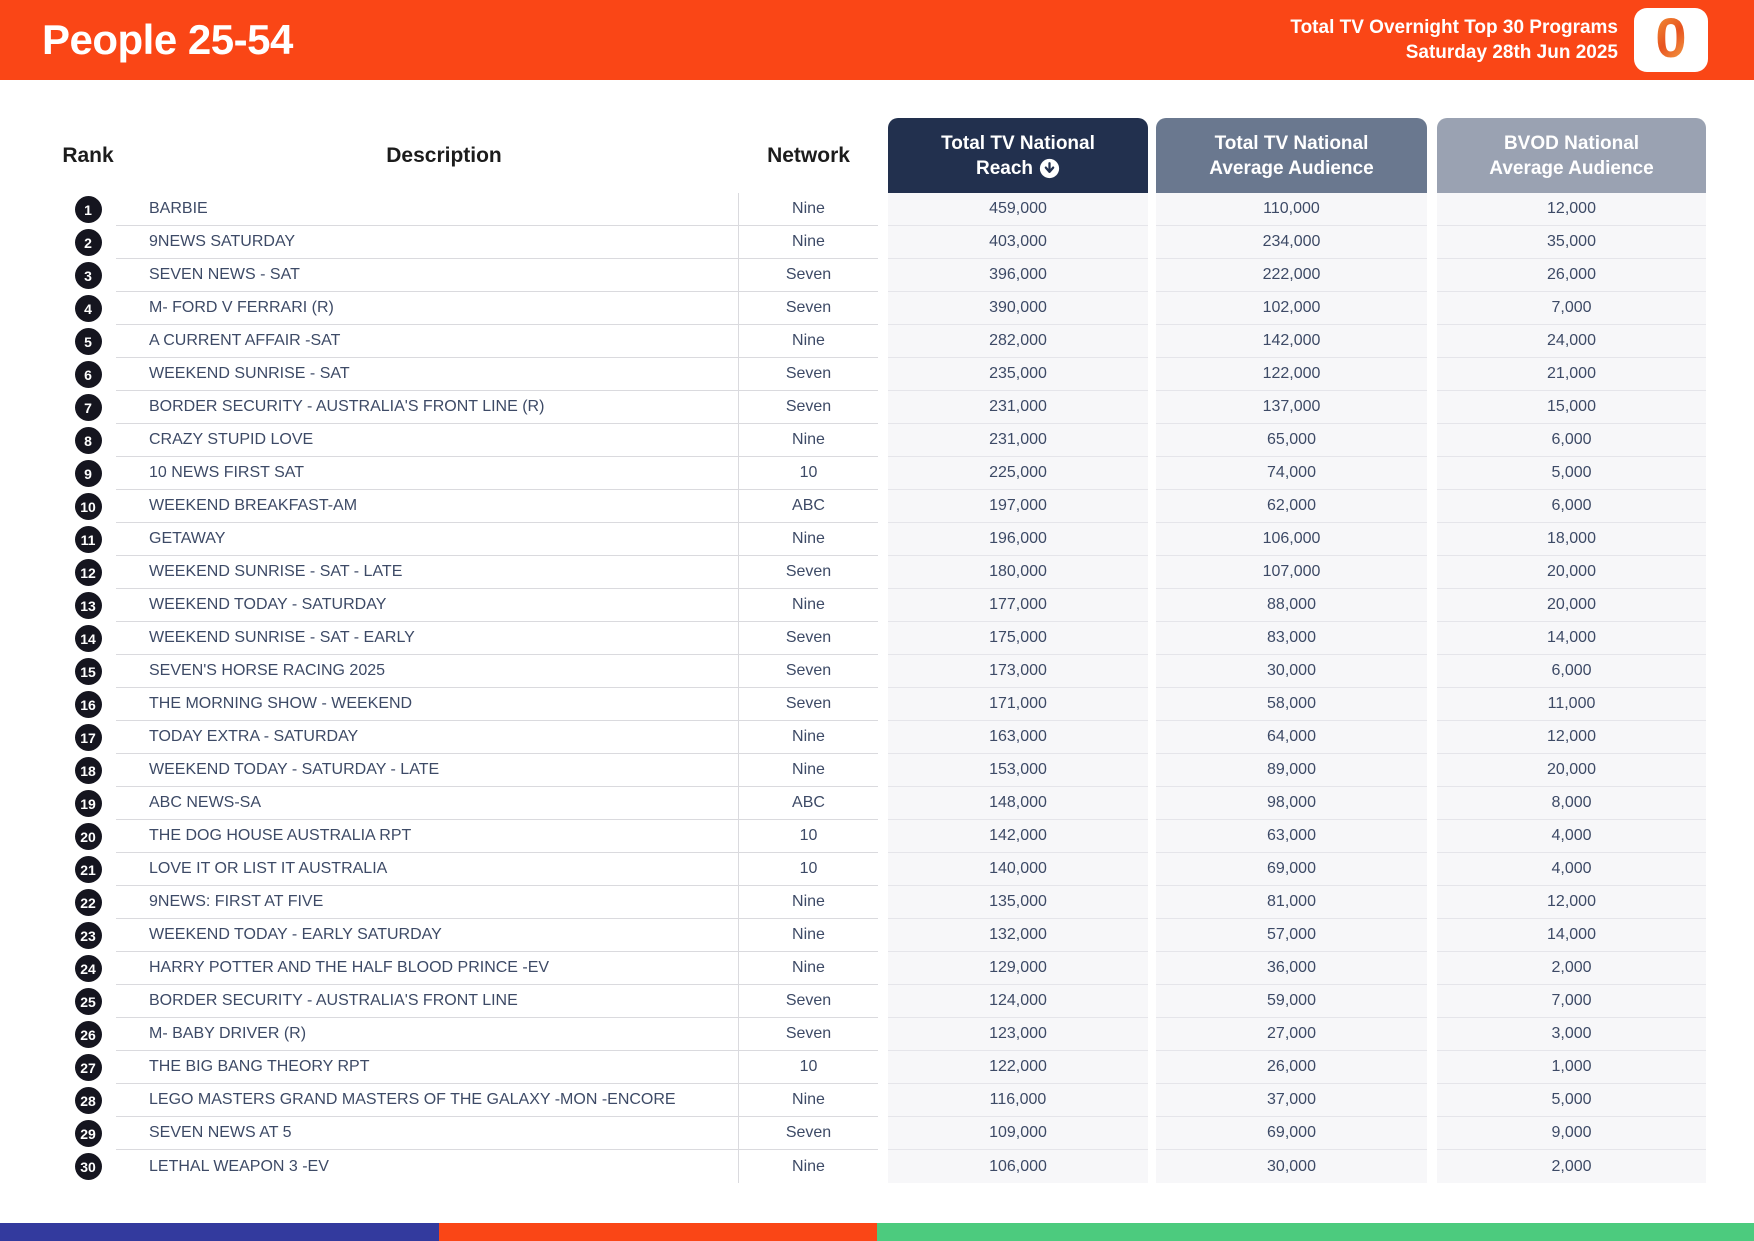  Describe the element at coordinates (808, 155) in the screenshot. I see `col-header-network: Network` at that location.